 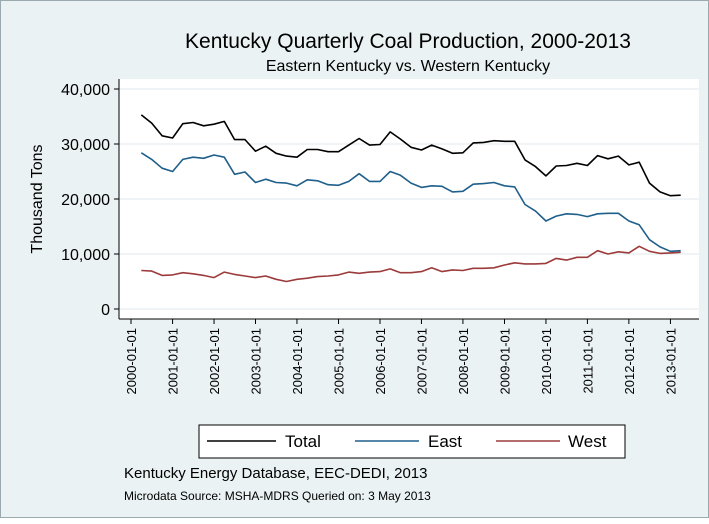 What do you see at coordinates (629, 361) in the screenshot?
I see `x-tick-label: 2012-01-01` at bounding box center [629, 361].